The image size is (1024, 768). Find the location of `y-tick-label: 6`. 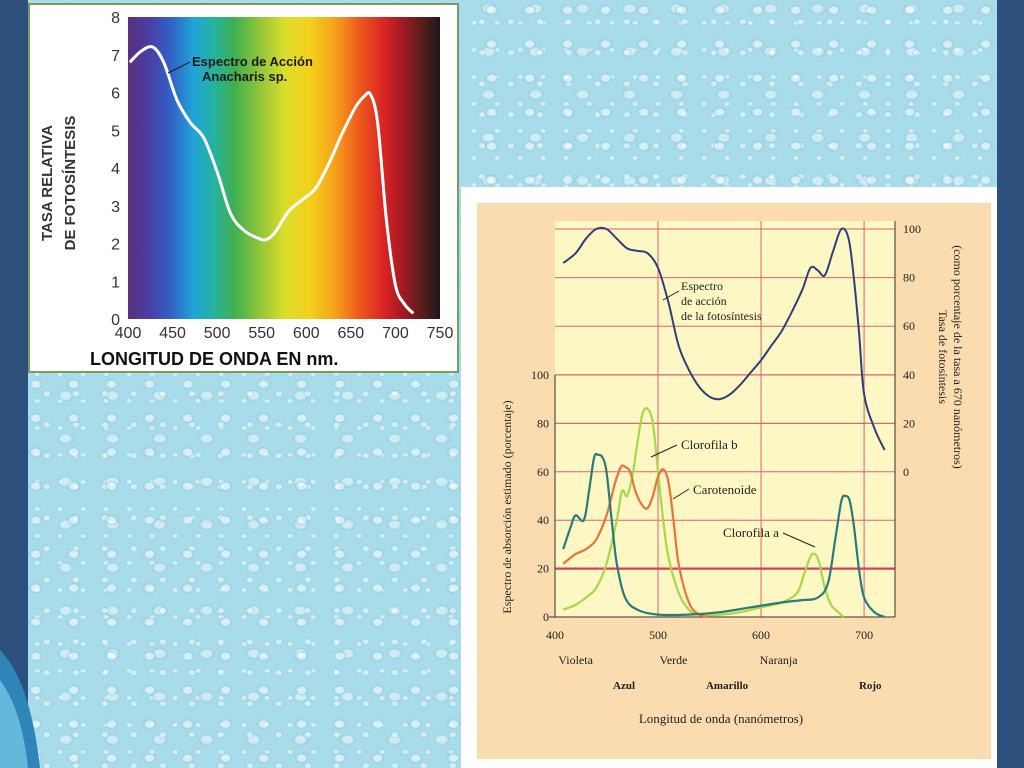

y-tick-label: 6 is located at coordinates (115, 94).